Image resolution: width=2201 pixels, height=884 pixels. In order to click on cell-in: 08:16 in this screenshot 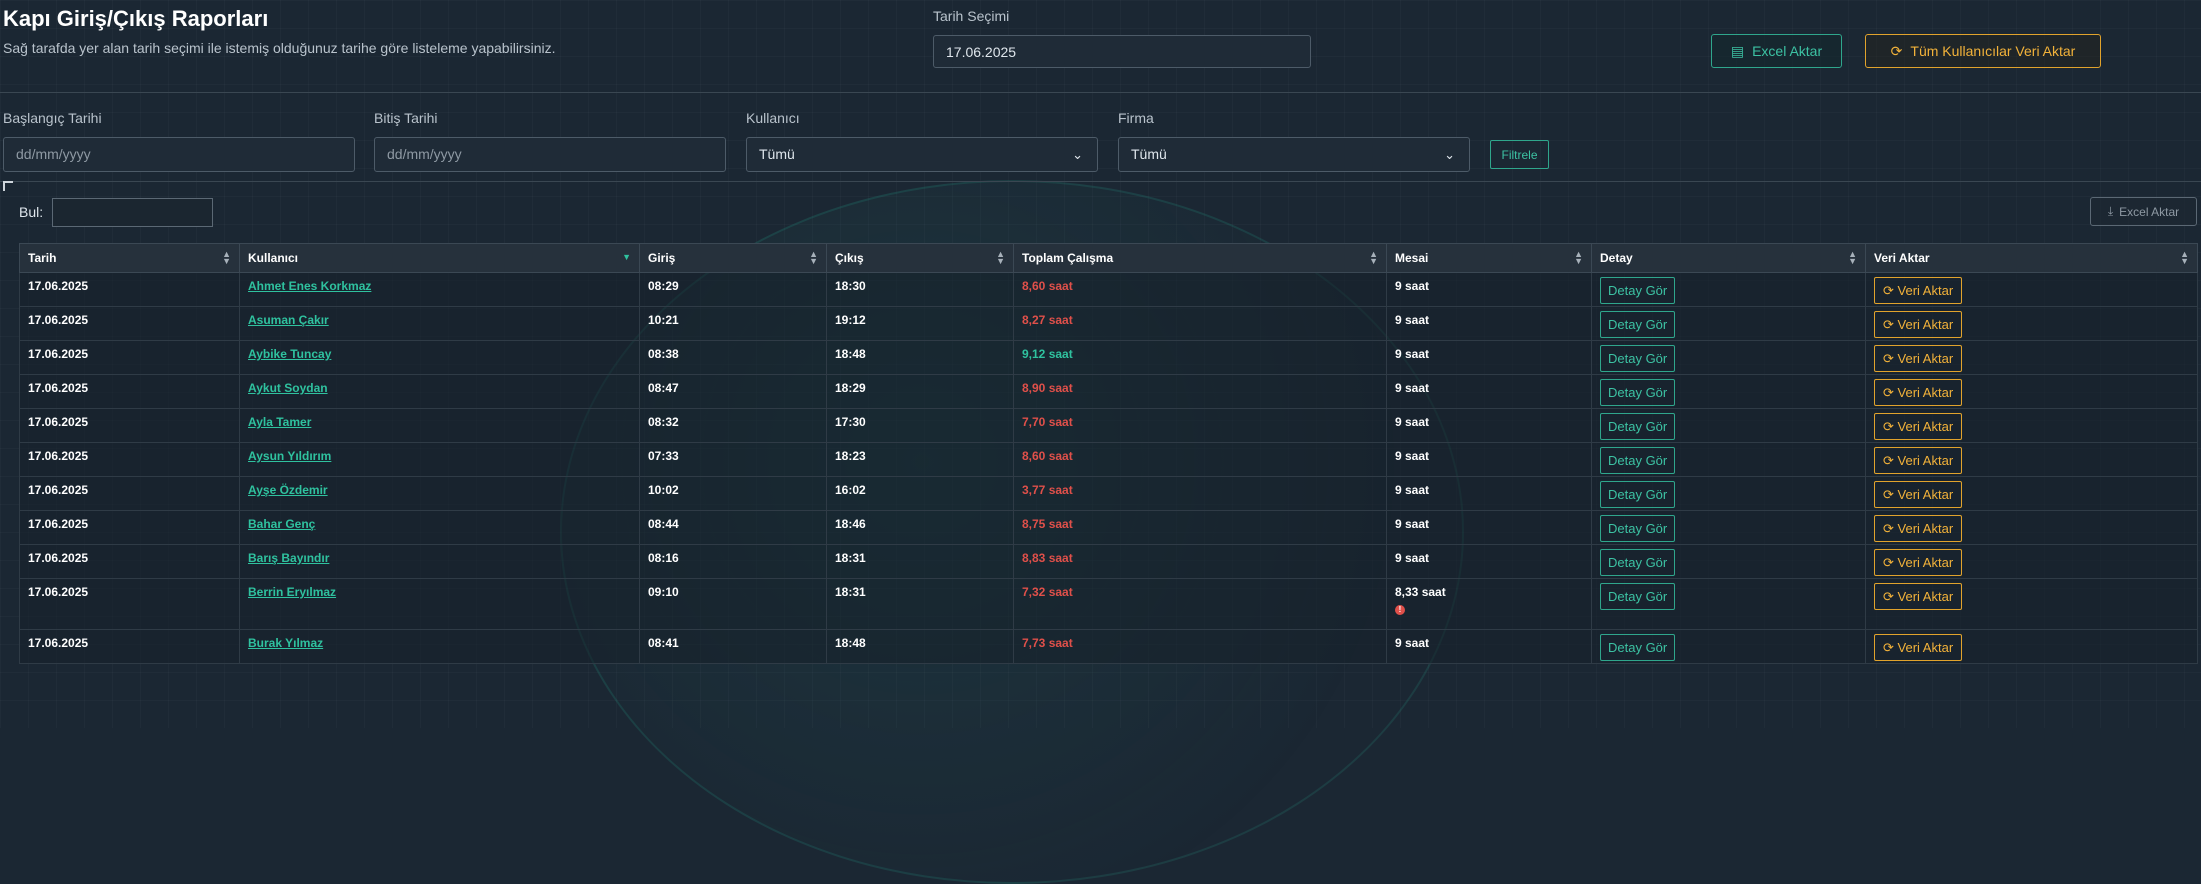, I will do `click(733, 561)`.